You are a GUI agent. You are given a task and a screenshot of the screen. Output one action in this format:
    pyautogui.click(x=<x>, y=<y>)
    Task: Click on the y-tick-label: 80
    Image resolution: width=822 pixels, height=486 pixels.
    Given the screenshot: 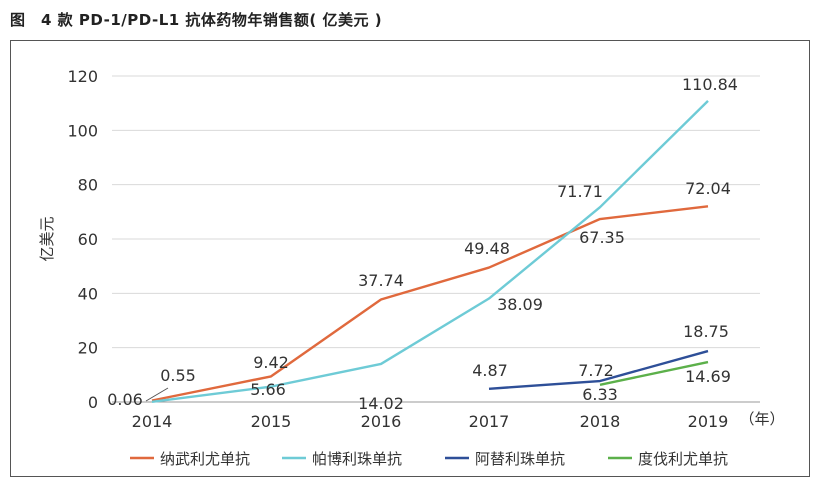 What is the action you would take?
    pyautogui.click(x=88, y=185)
    